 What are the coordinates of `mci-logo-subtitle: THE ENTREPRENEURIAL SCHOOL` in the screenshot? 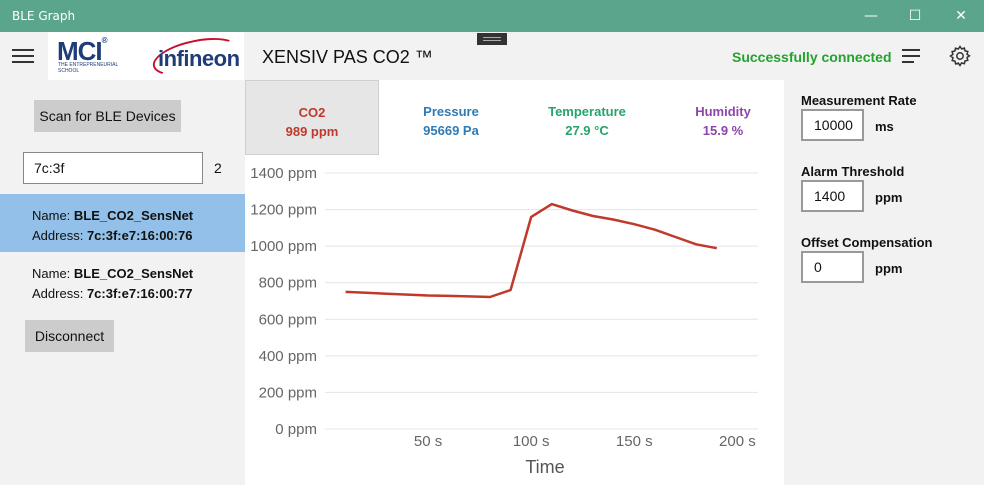 It's located at (88, 68).